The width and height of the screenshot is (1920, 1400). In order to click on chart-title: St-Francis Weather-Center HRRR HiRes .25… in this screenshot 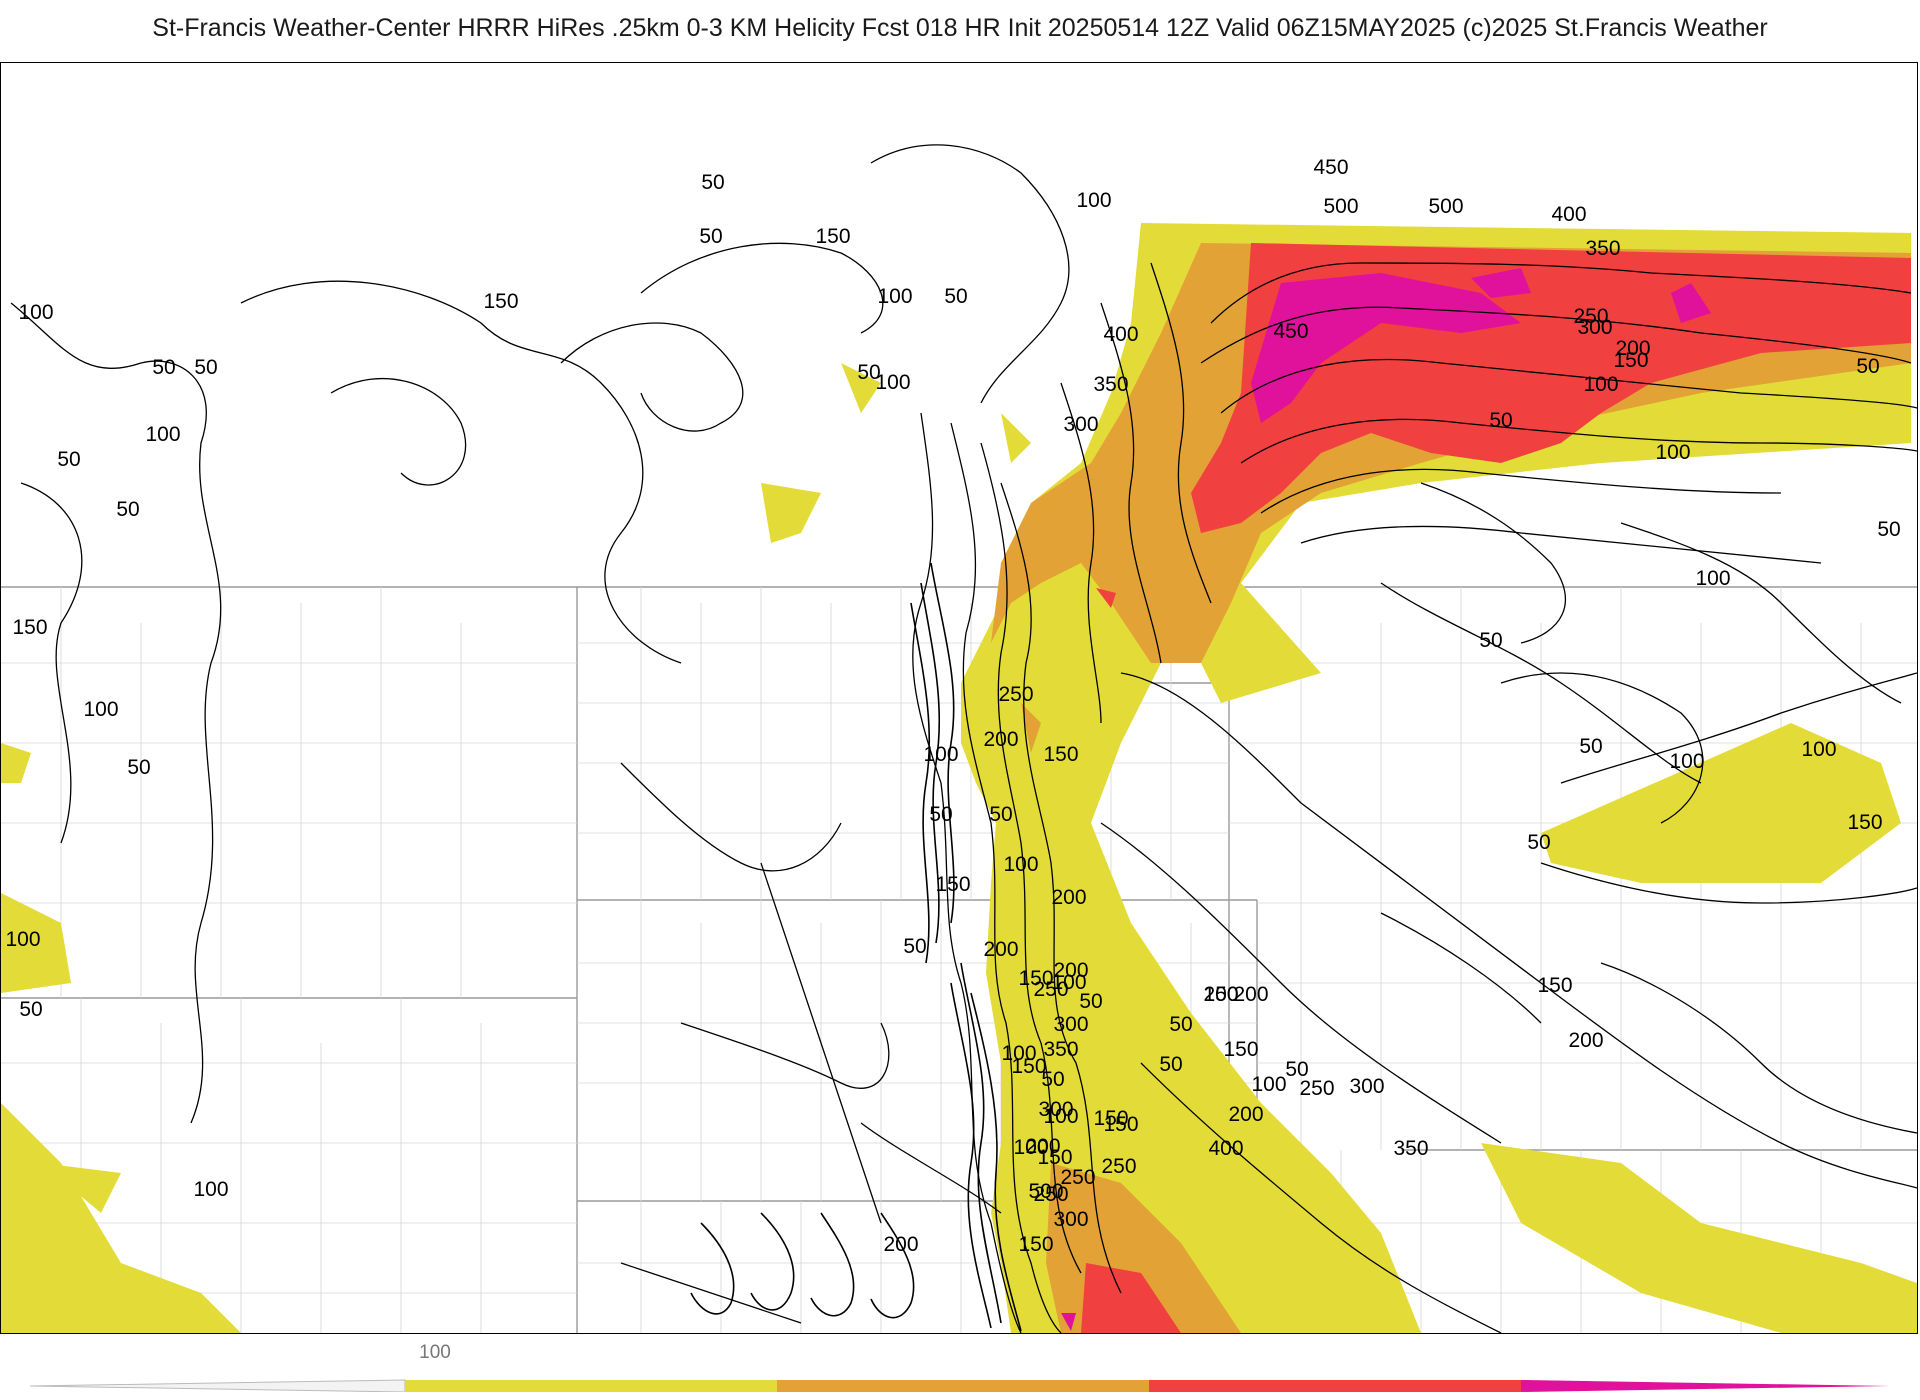, I will do `click(960, 28)`.